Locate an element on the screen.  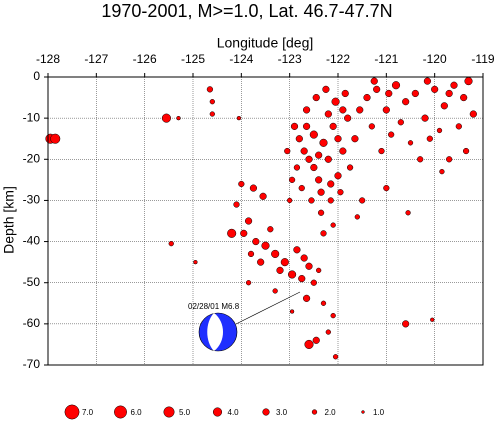
annotation: 02/28/01 M6.8 is located at coordinates (214, 306).